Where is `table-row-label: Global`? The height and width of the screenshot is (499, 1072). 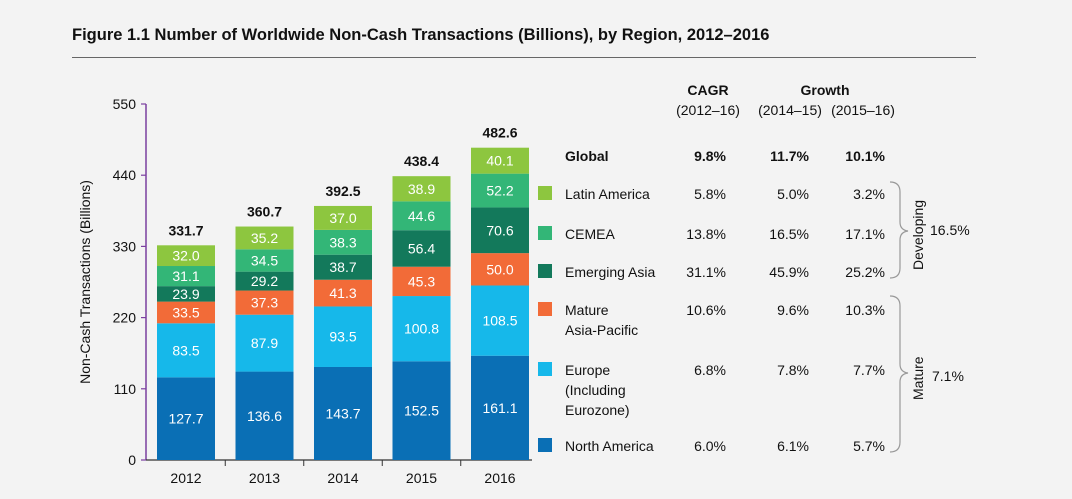 table-row-label: Global is located at coordinates (587, 156).